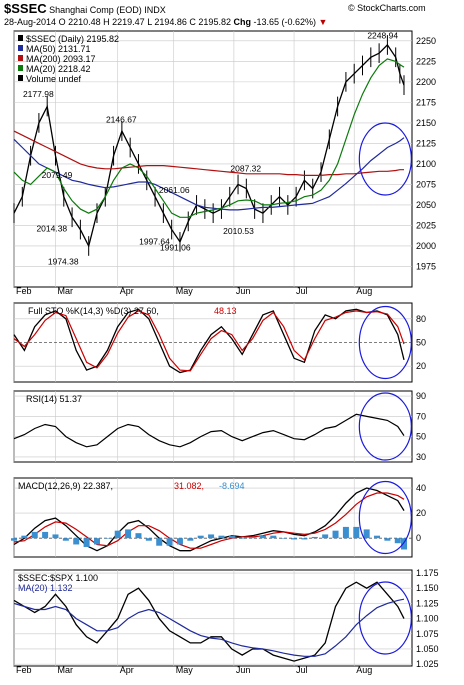 The height and width of the screenshot is (685, 464). Describe the element at coordinates (209, 627) in the screenshot. I see `ratio-ratio_ma-line` at that location.